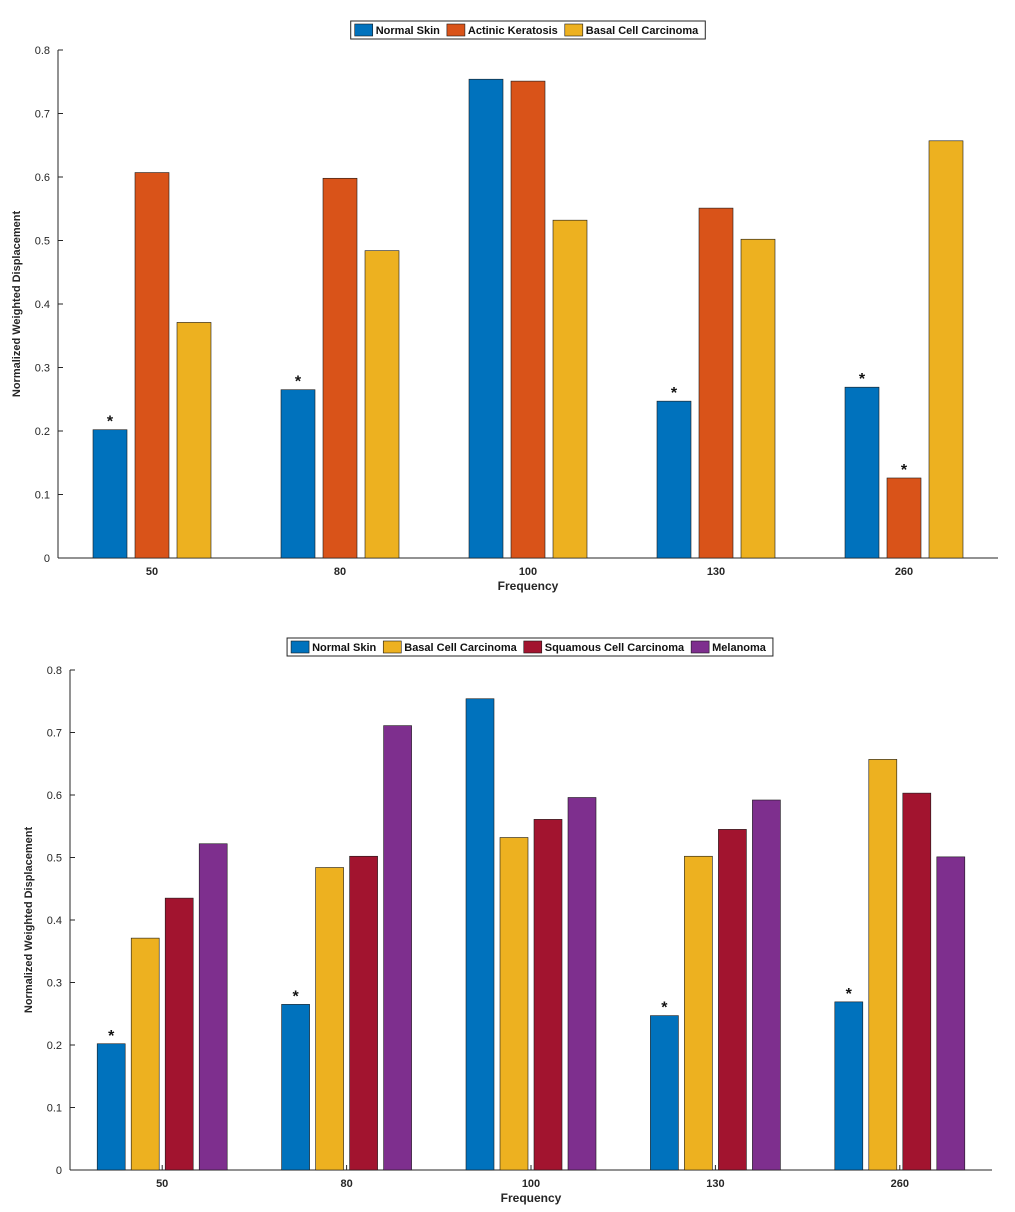 Image resolution: width=1015 pixels, height=1212 pixels. I want to click on legend-box, so click(528, 30).